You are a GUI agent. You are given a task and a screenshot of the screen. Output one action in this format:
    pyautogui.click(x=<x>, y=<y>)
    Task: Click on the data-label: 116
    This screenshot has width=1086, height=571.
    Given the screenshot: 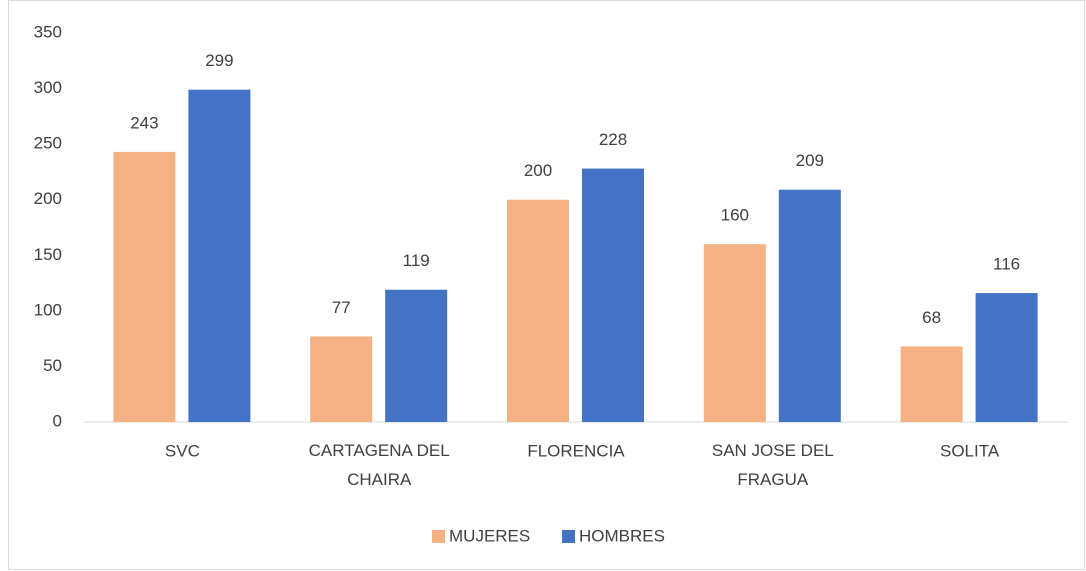 What is the action you would take?
    pyautogui.click(x=1006, y=264)
    